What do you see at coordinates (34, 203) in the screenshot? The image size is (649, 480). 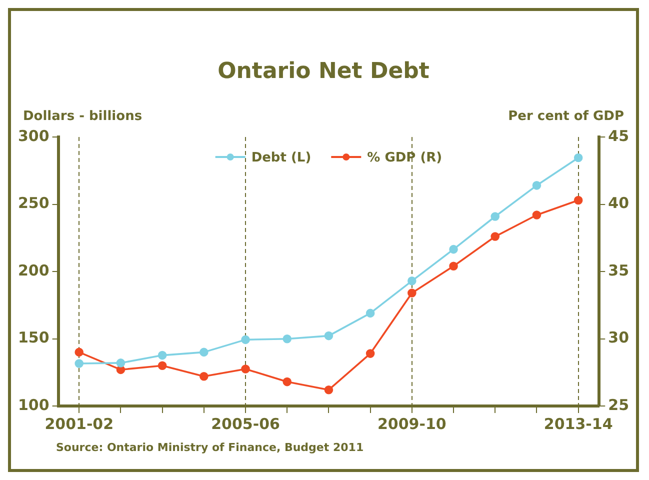 I see `y-tick-label: 250` at bounding box center [34, 203].